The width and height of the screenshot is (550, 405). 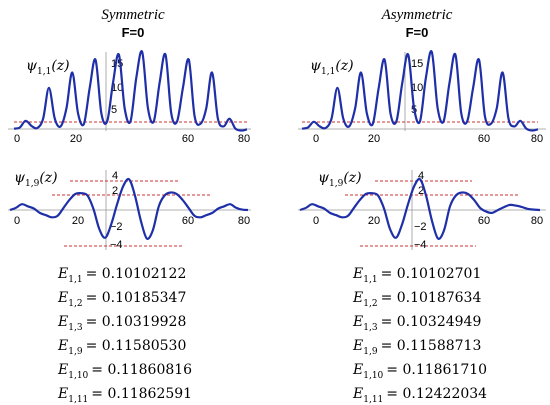 I want to click on ylabel-asymmetric-psi-1-9: ψ1,9(z), so click(x=340, y=179).